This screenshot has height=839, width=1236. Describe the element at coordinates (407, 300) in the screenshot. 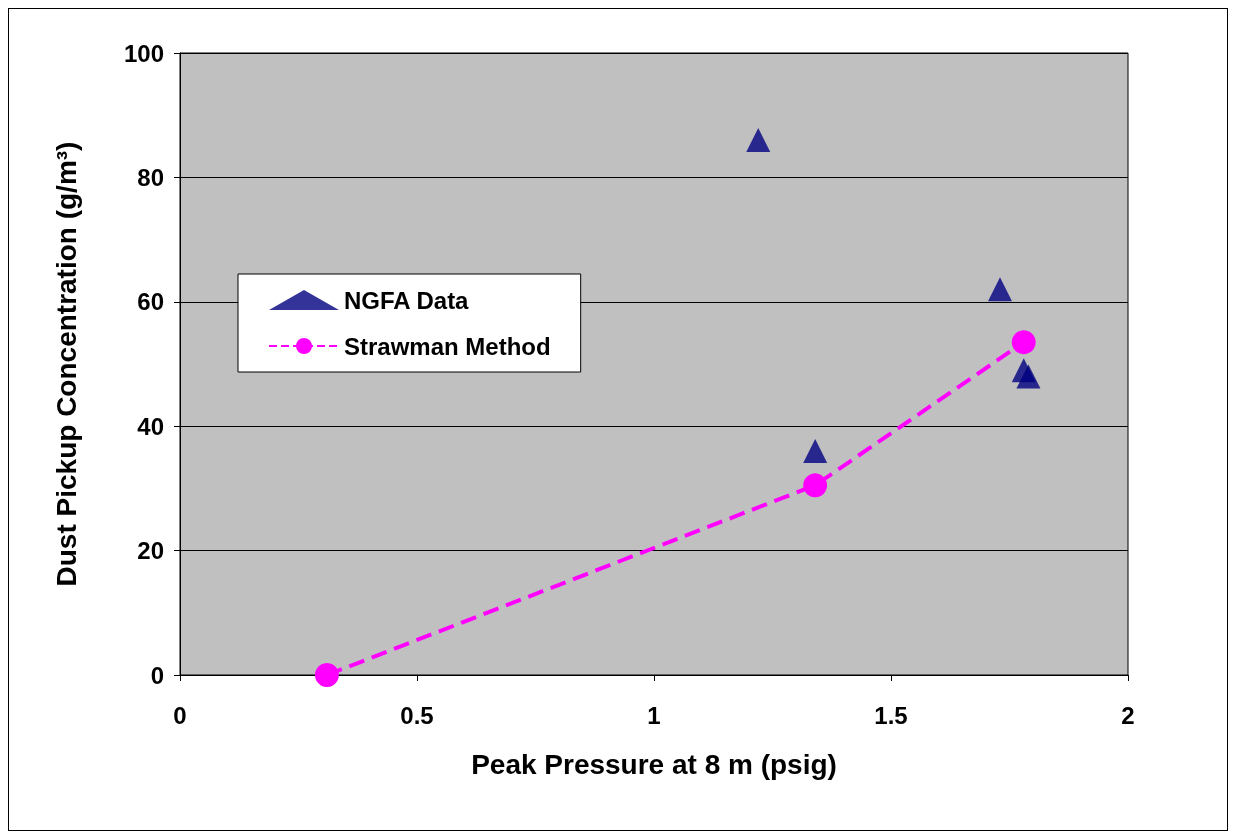

I see `legend-label: NGFA Data` at that location.